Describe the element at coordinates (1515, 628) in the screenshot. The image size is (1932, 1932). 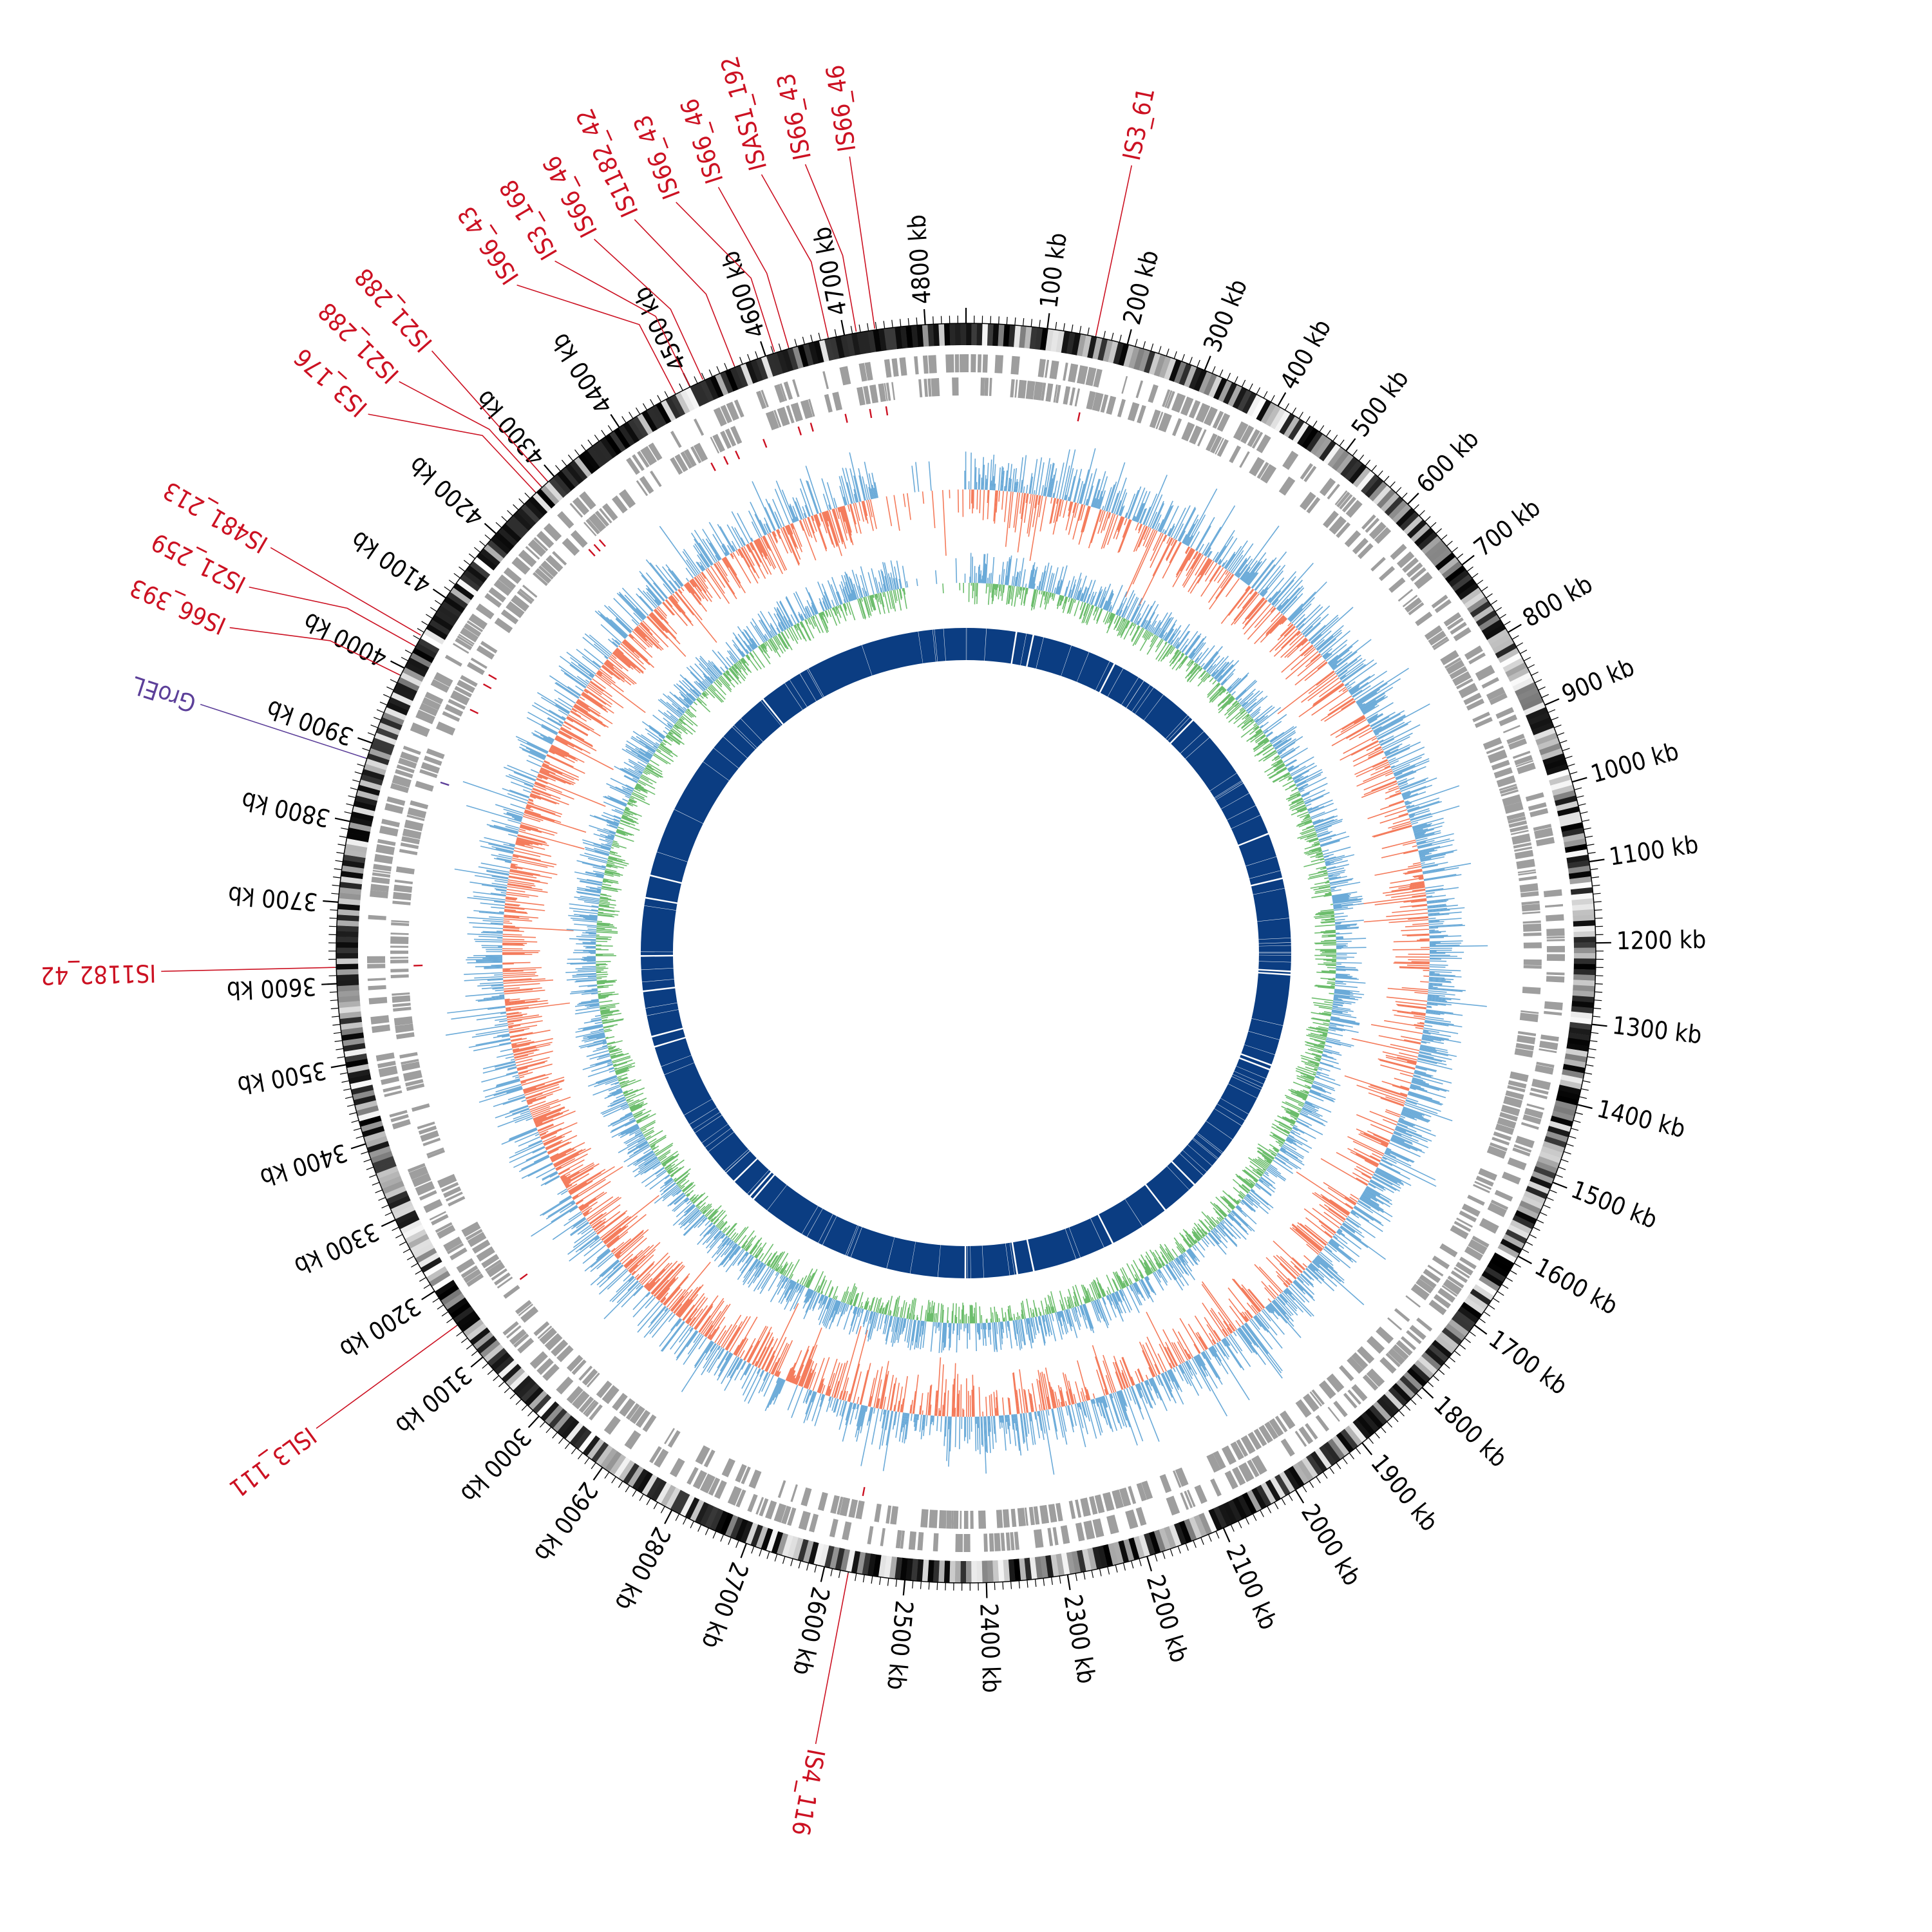
I see `major-tick` at that location.